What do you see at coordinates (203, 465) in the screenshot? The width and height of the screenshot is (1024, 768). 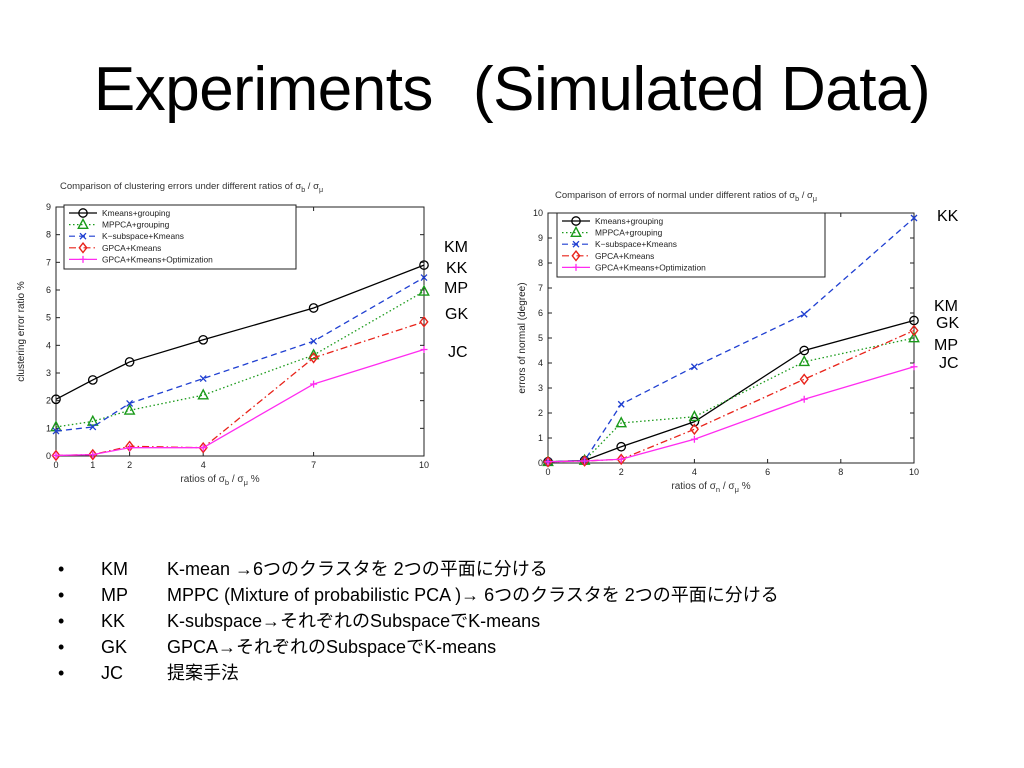 I see `x-tick-label: 4` at bounding box center [203, 465].